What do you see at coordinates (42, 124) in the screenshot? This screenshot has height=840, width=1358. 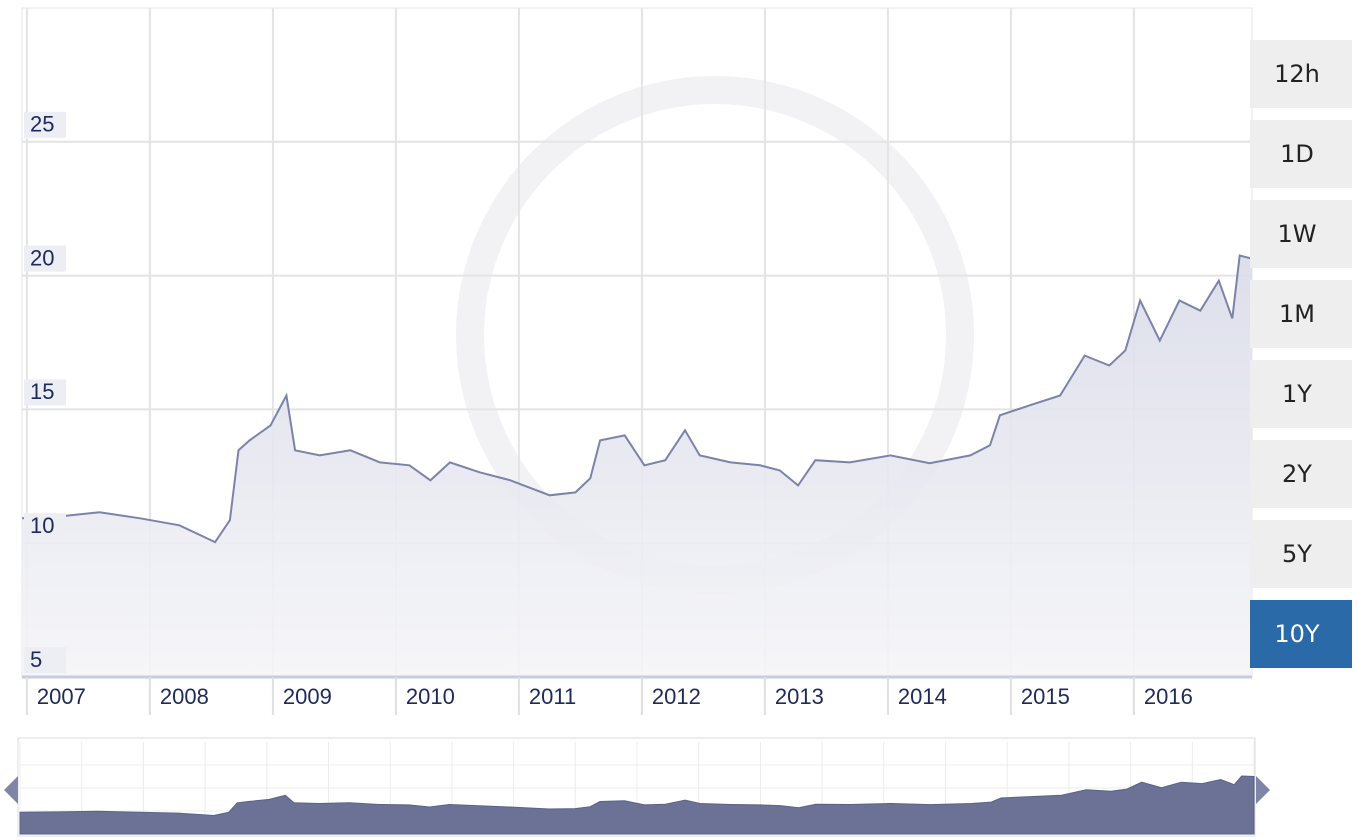 I see `y-tick-label: 25` at bounding box center [42, 124].